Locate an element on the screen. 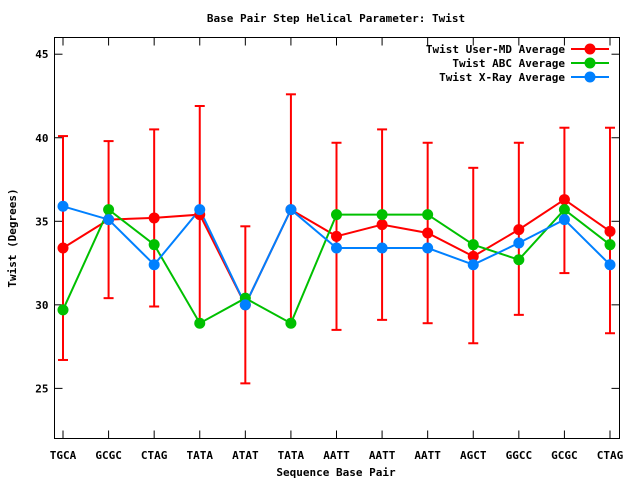 Image resolution: width=640 pixels, height=480 pixels. y-tick-label: 30 is located at coordinates (41, 305).